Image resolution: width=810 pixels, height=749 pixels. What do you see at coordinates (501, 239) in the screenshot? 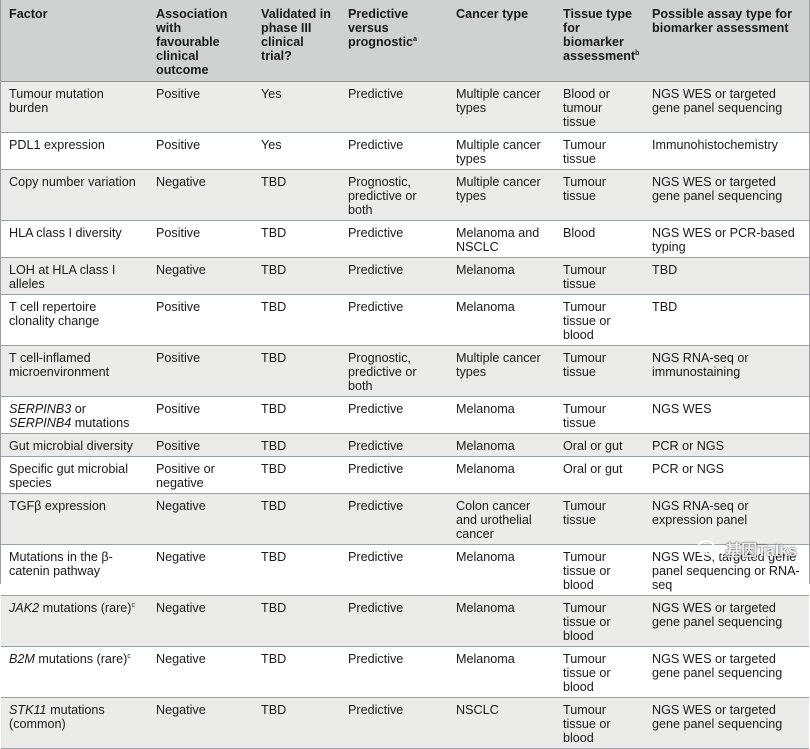
I see `cell-cancer-type: Melanoma and NSCLC` at bounding box center [501, 239].